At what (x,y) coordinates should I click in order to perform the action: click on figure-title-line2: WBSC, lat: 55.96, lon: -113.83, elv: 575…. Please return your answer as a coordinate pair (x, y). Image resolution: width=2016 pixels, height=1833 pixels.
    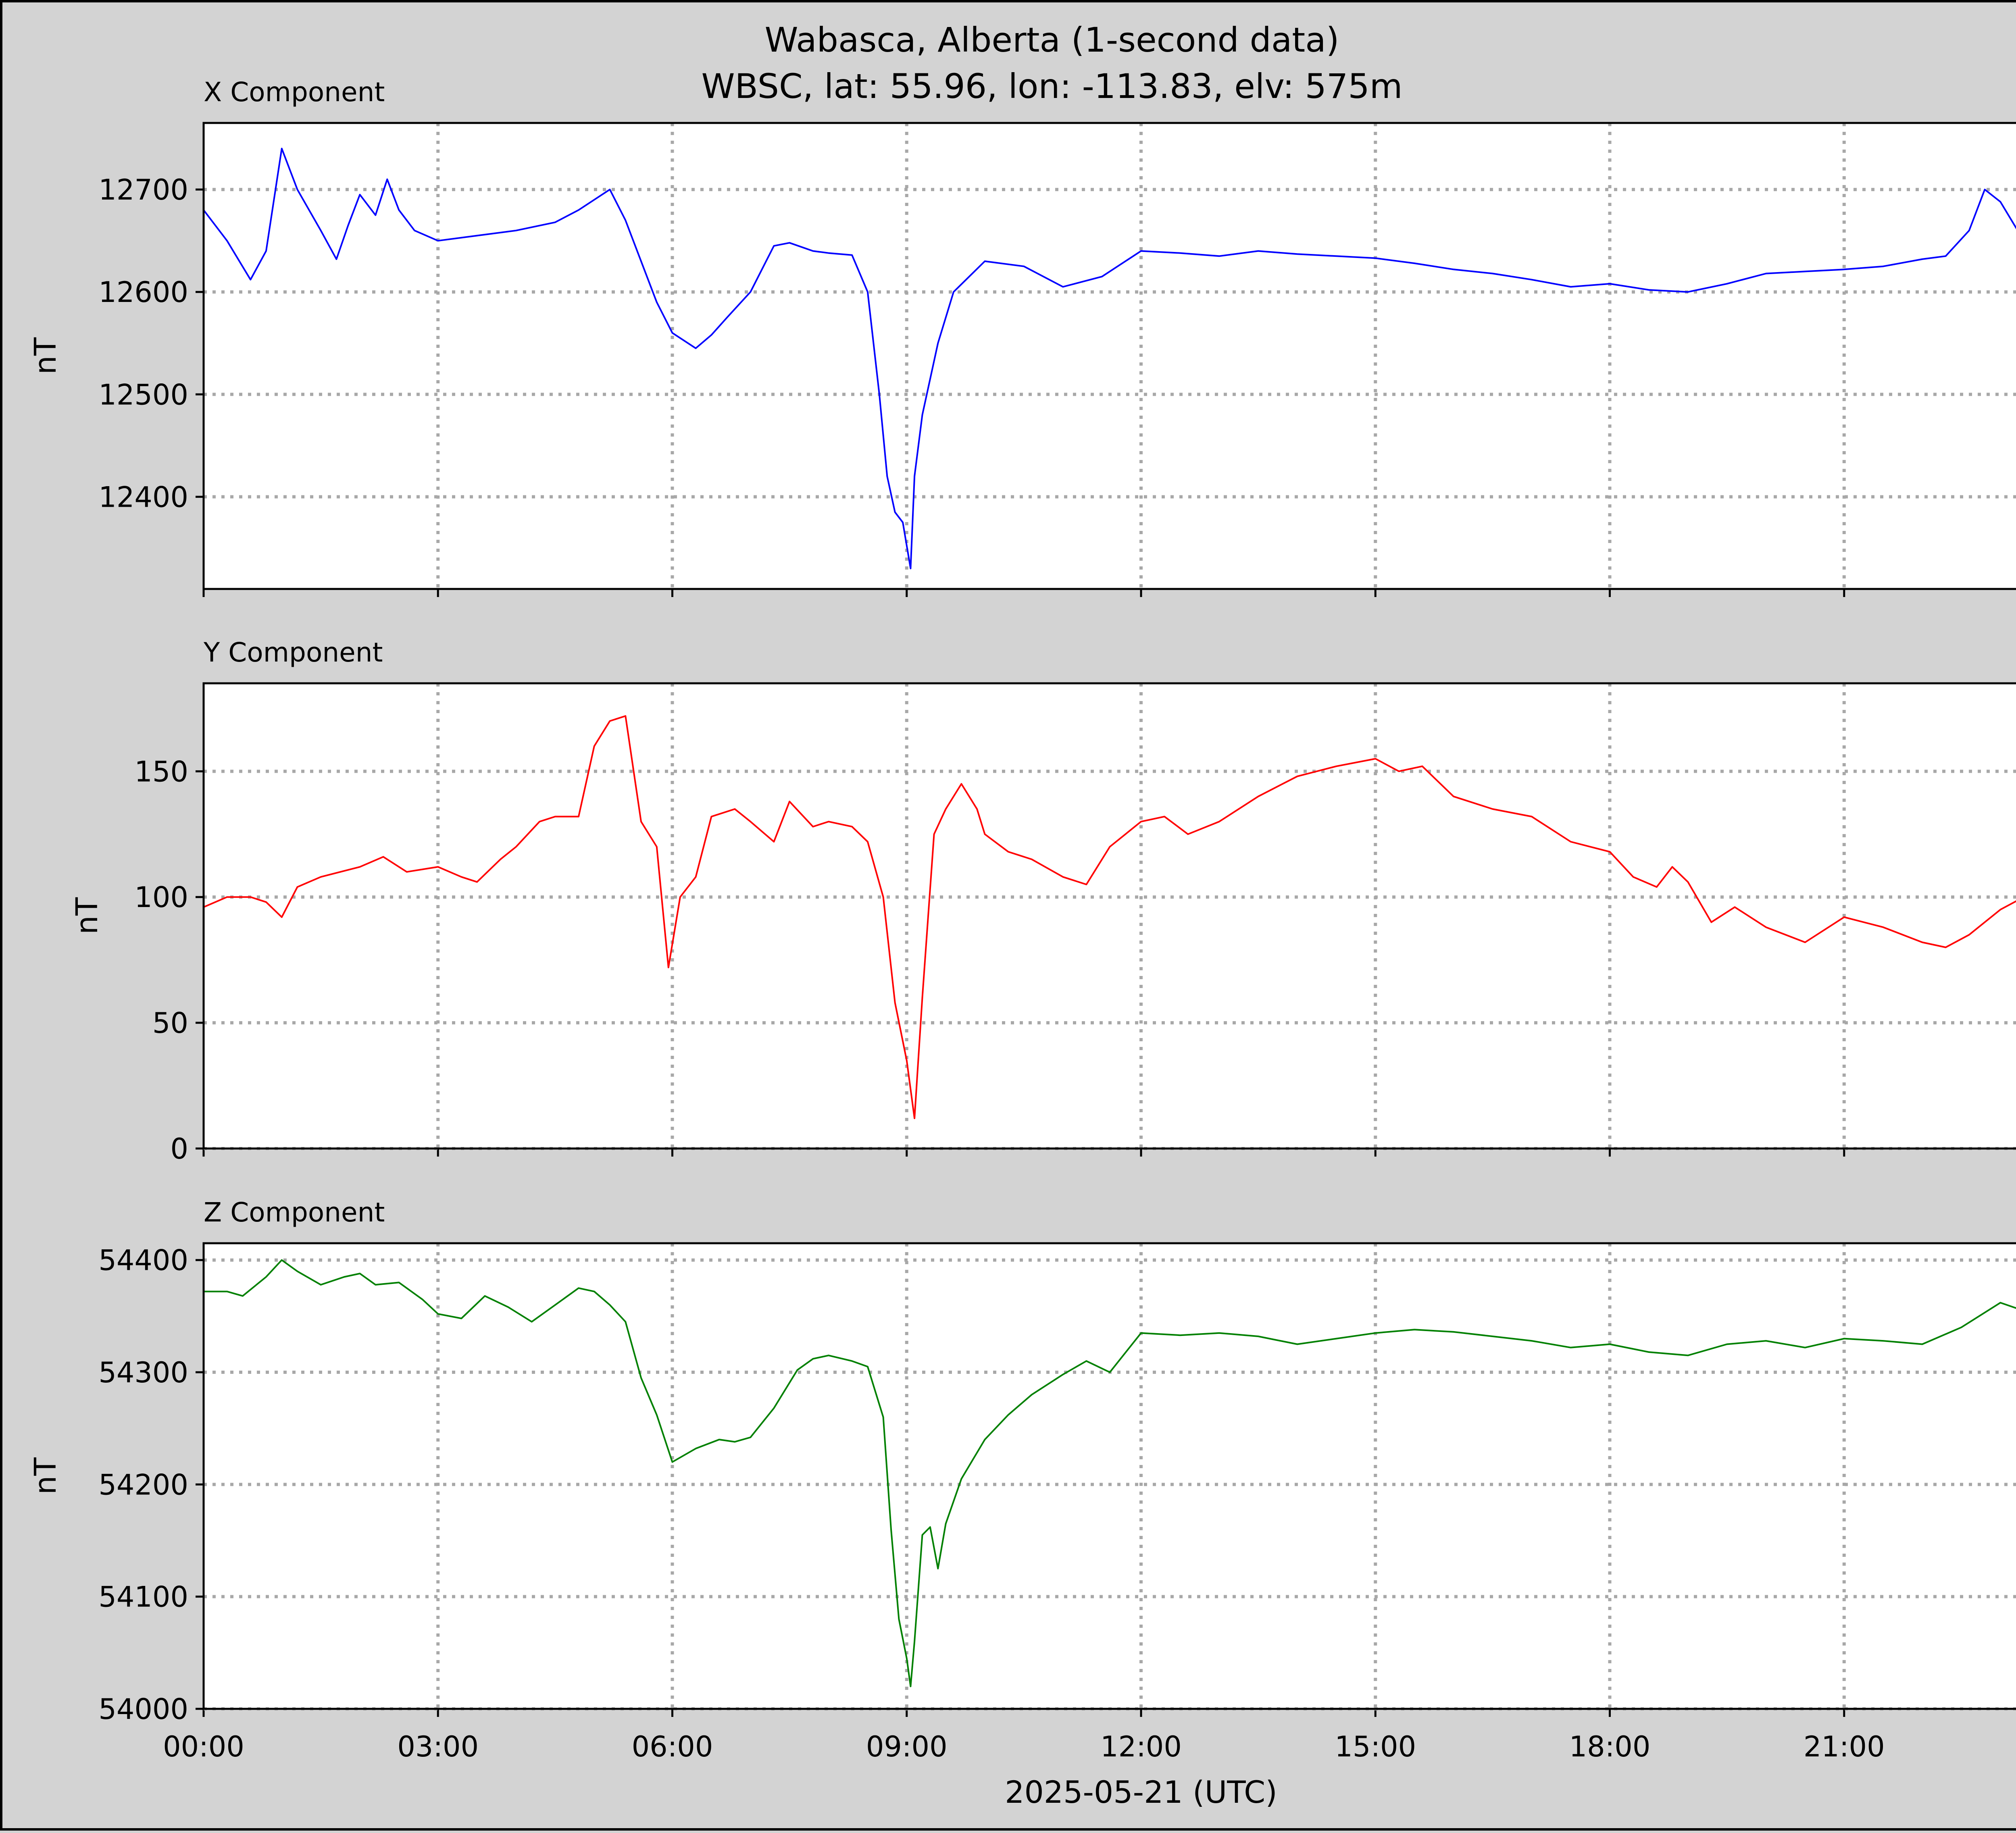
    Looking at the image, I should click on (1052, 86).